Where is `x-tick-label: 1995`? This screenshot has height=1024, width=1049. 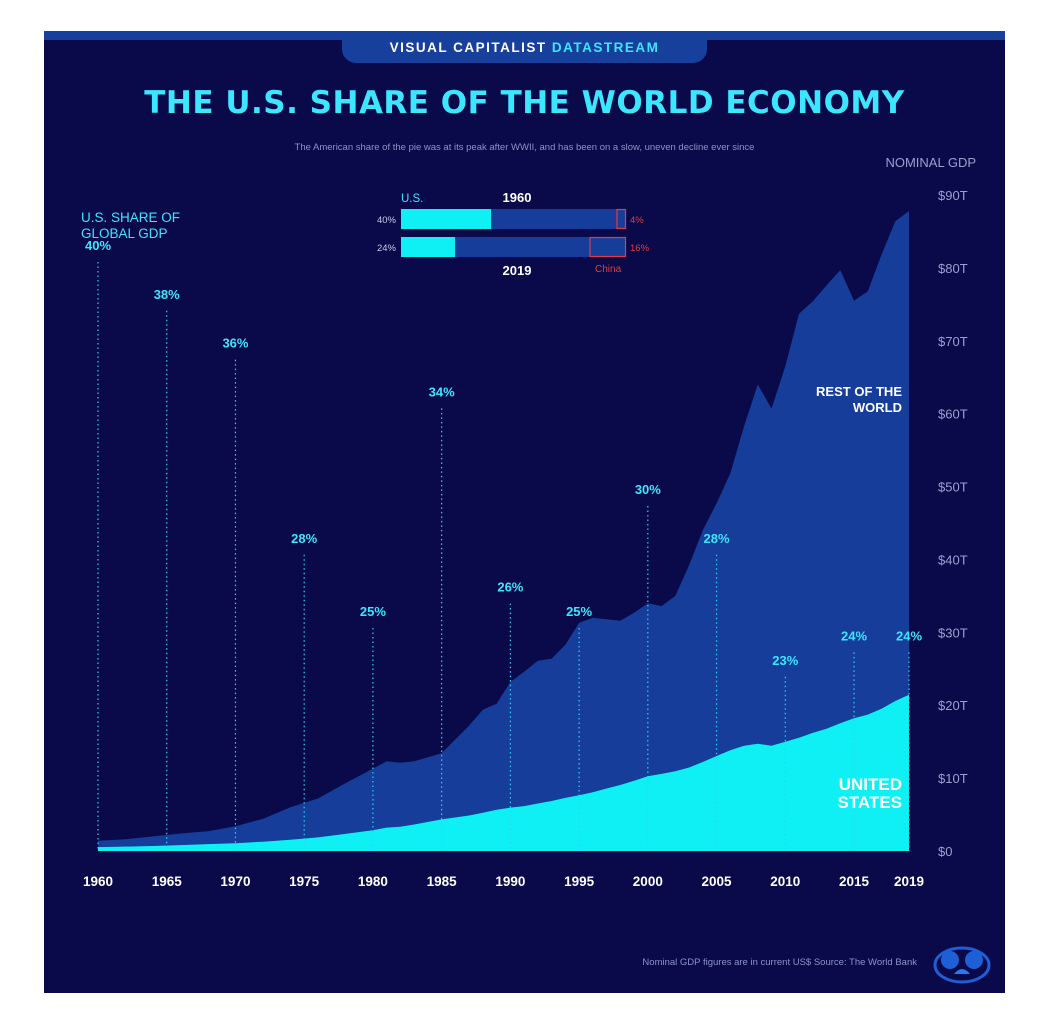 x-tick-label: 1995 is located at coordinates (579, 881).